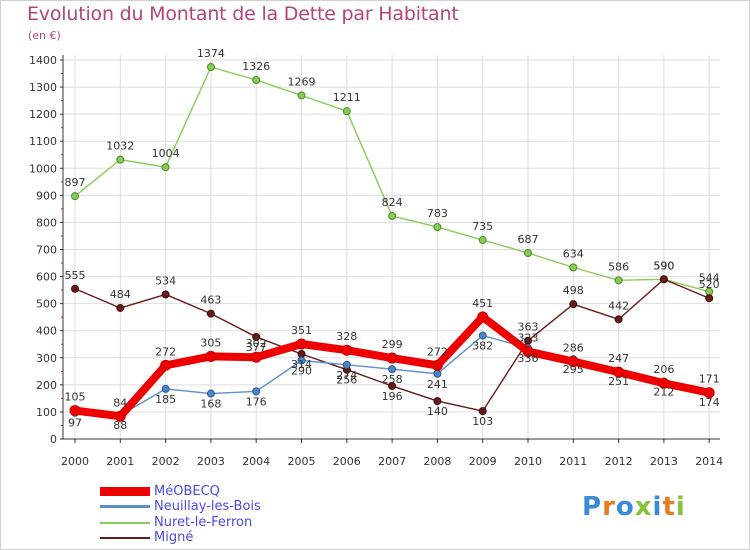 The image size is (750, 550). I want to click on data-label: 498, so click(573, 290).